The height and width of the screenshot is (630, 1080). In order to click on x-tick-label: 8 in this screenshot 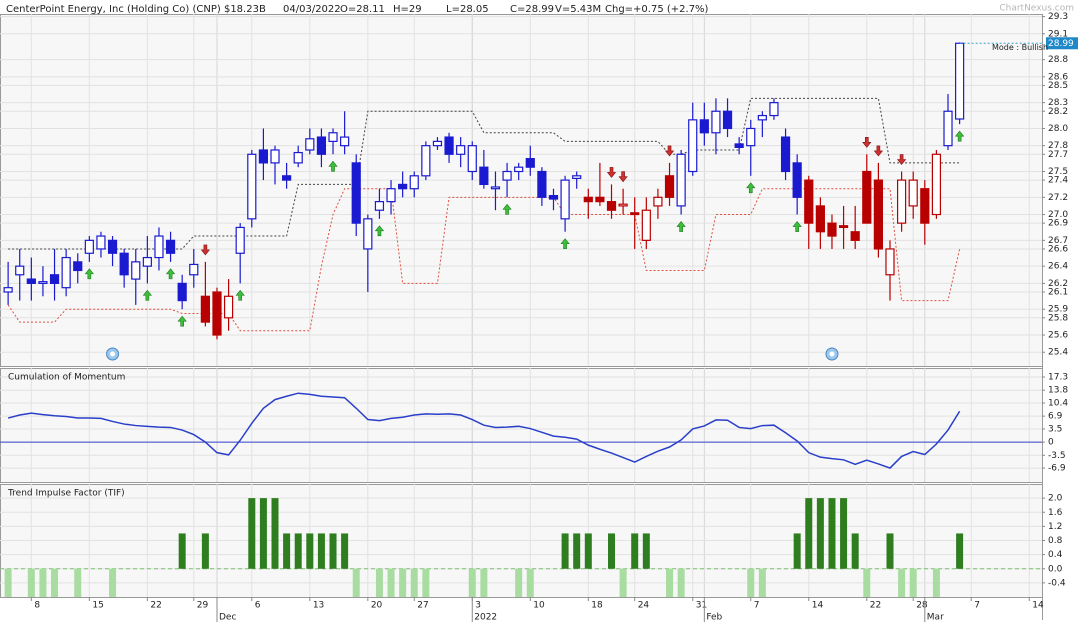, I will do `click(37, 606)`.